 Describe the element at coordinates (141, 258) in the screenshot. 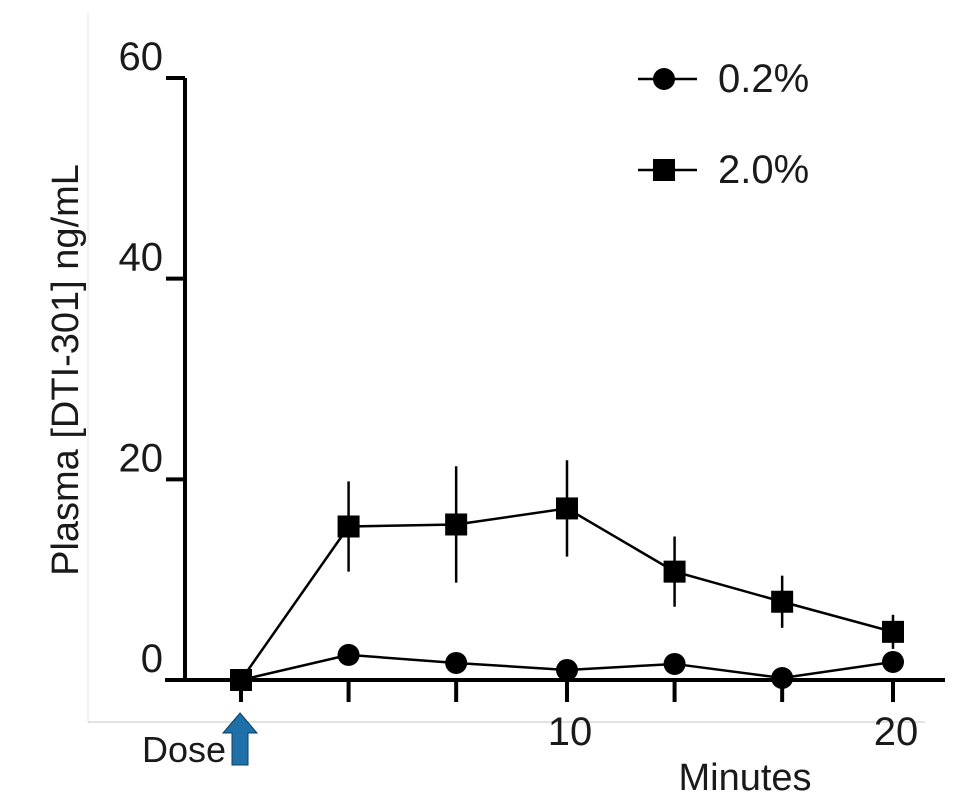

I see `y-tick-label-40: 40` at that location.